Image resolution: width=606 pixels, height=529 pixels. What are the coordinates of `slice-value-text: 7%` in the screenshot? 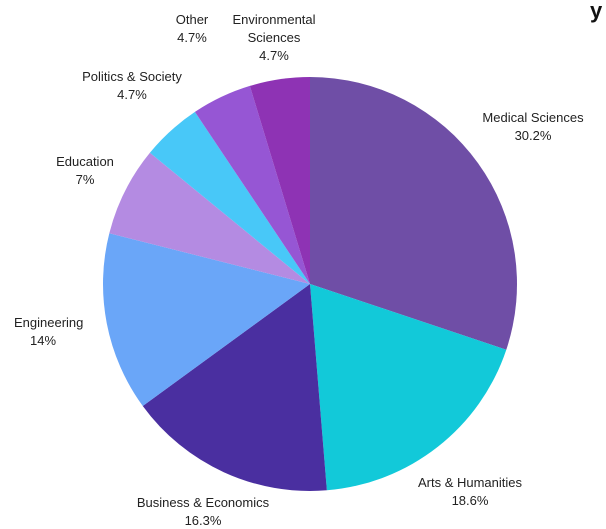 It's located at (85, 179).